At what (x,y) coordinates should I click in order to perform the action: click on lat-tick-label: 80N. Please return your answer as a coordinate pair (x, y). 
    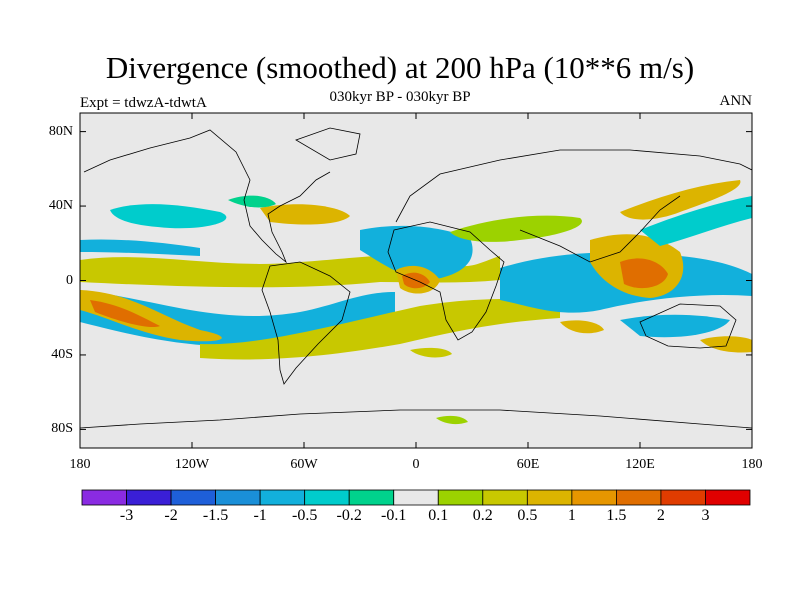
    Looking at the image, I should click on (60, 131).